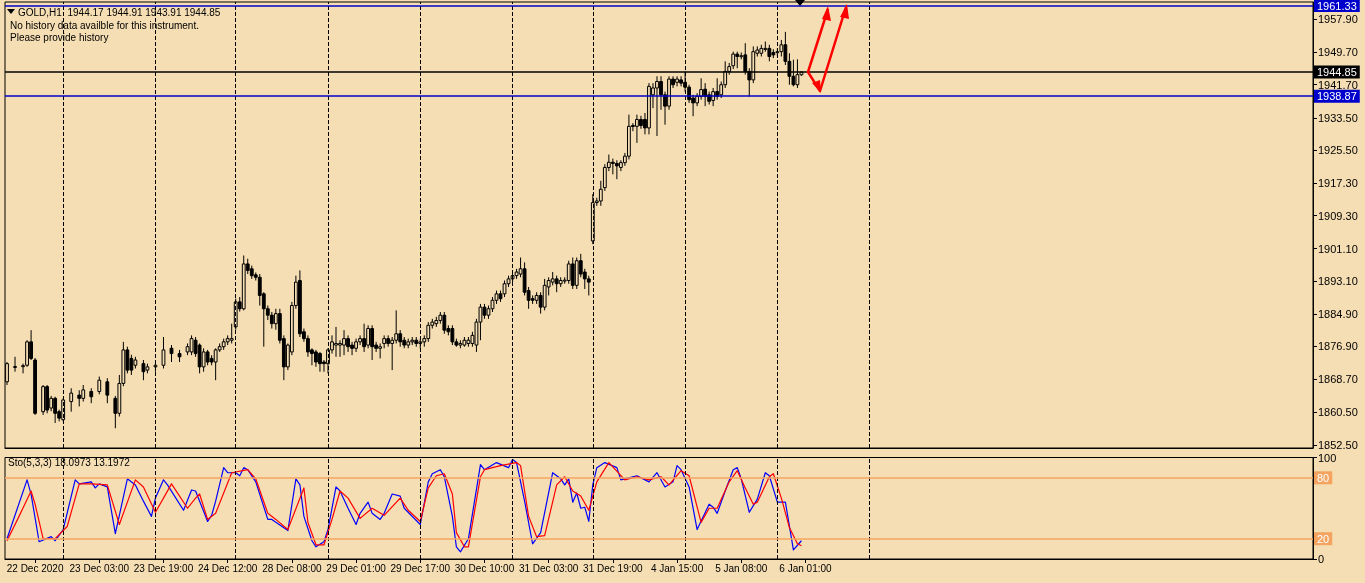  Describe the element at coordinates (1338, 444) in the screenshot. I see `y-tick-label: 1852.50` at that location.